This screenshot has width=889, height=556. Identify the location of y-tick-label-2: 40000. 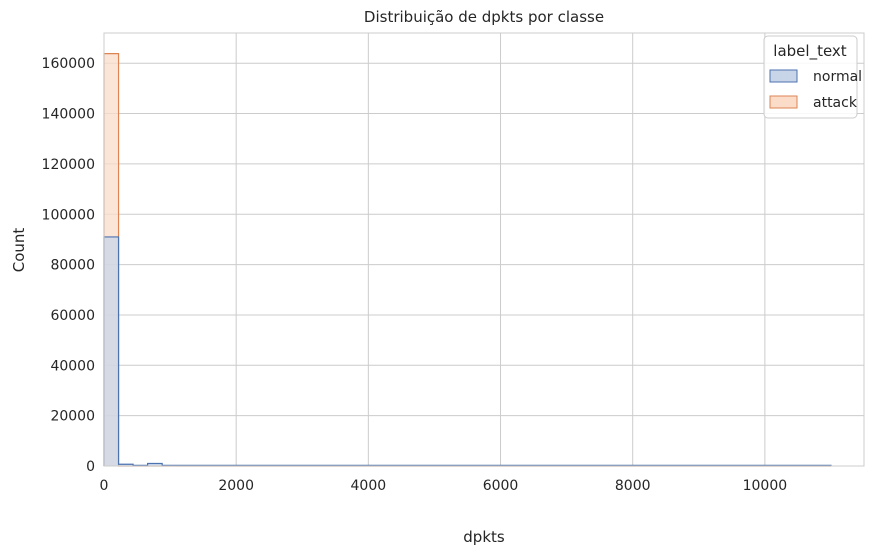
(72, 366).